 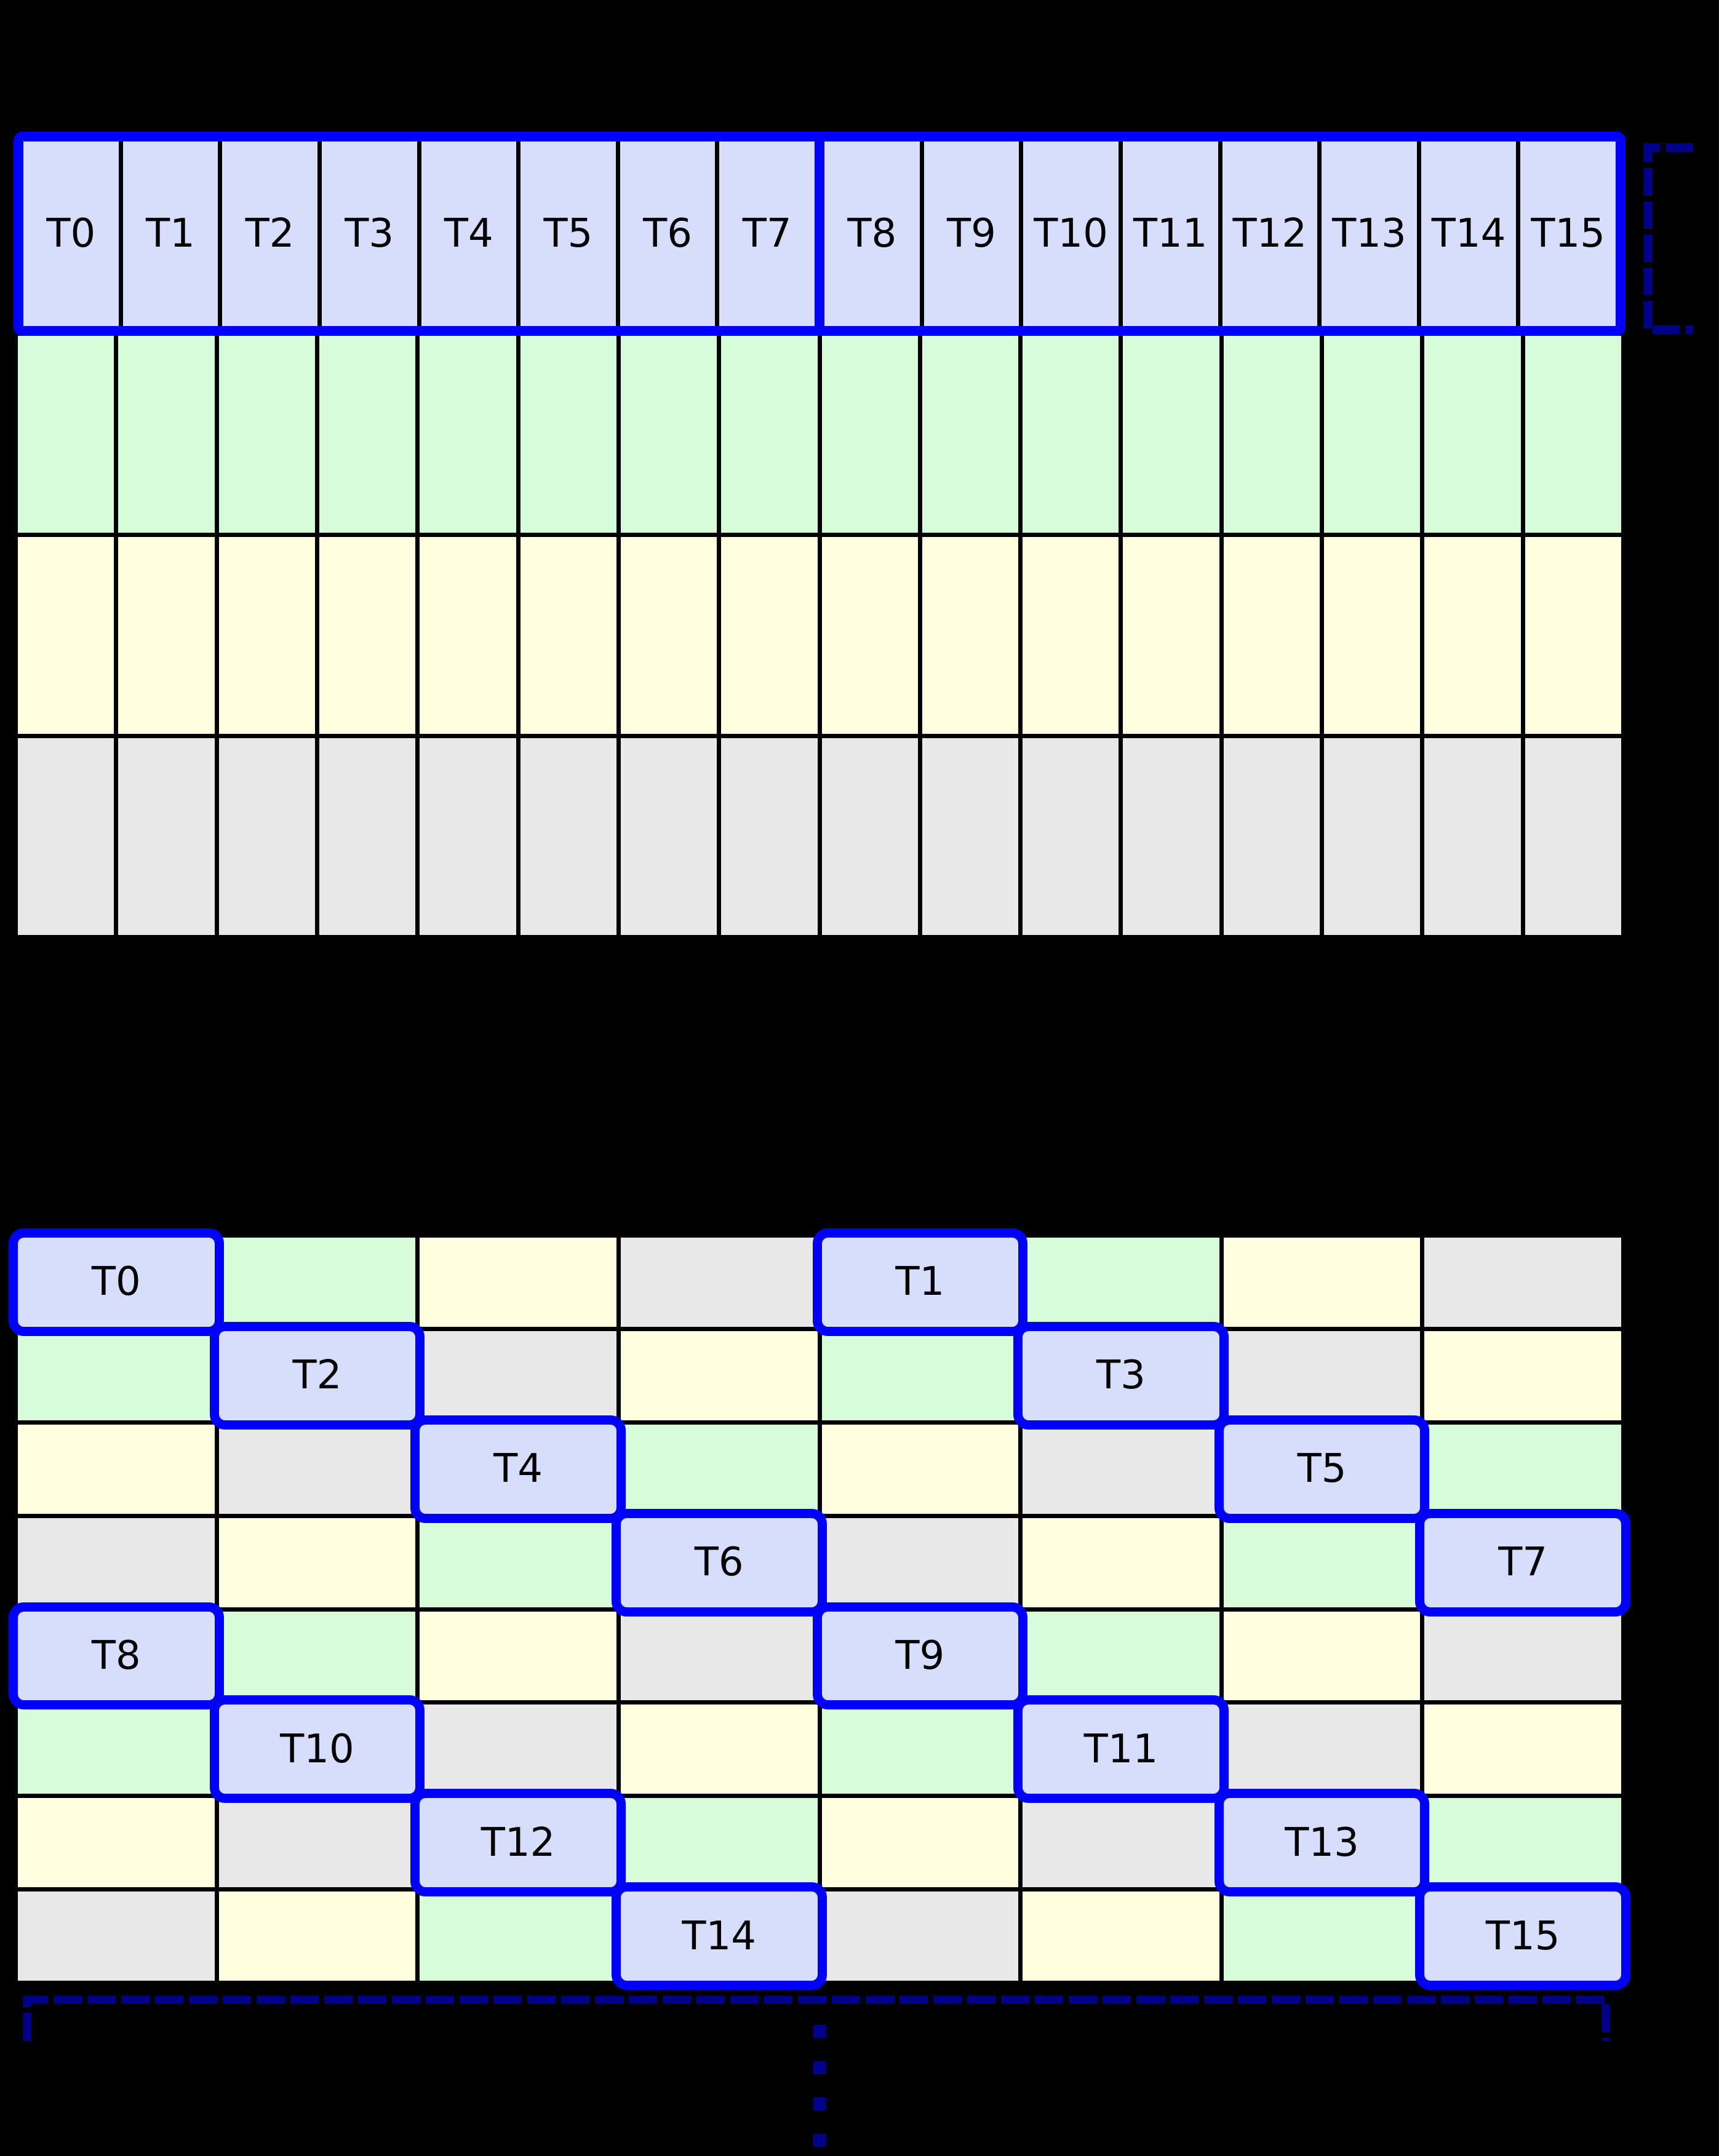 I want to click on thread-cell: T6, so click(x=670, y=233).